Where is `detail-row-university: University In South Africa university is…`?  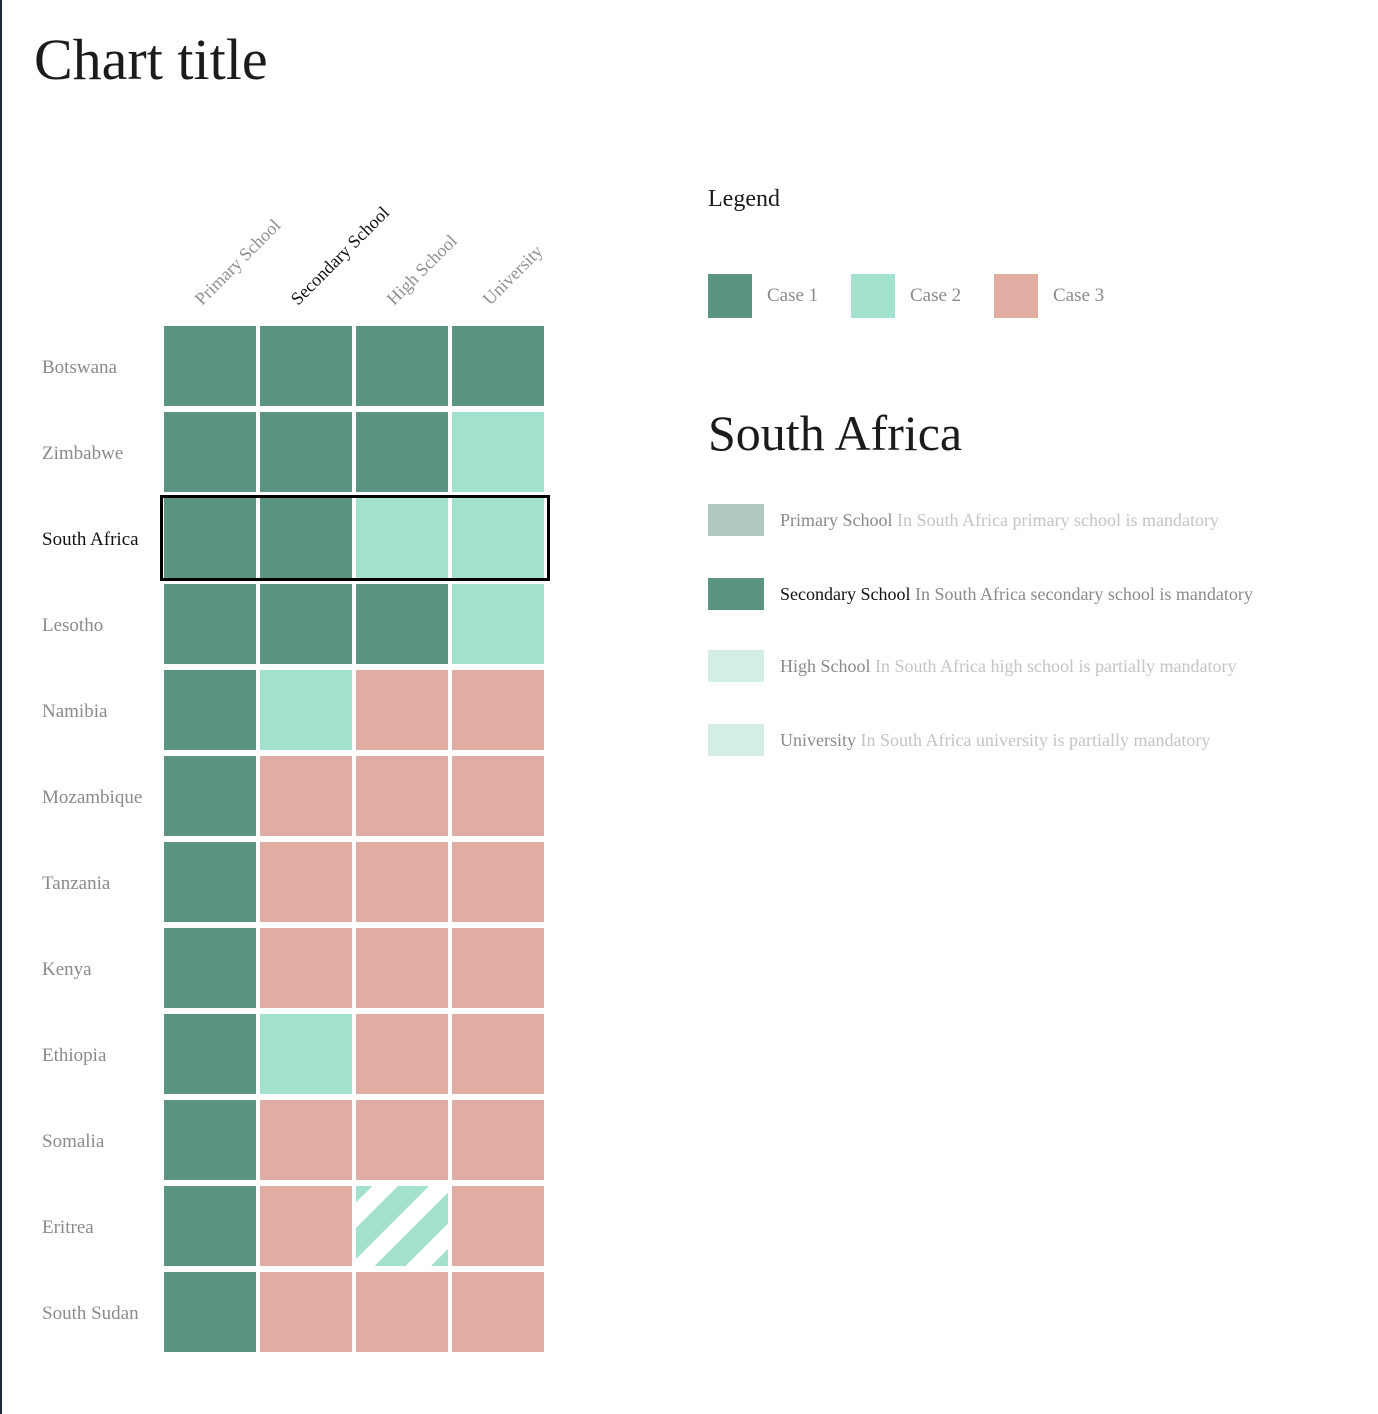 detail-row-university: University In South Africa university is… is located at coordinates (959, 740).